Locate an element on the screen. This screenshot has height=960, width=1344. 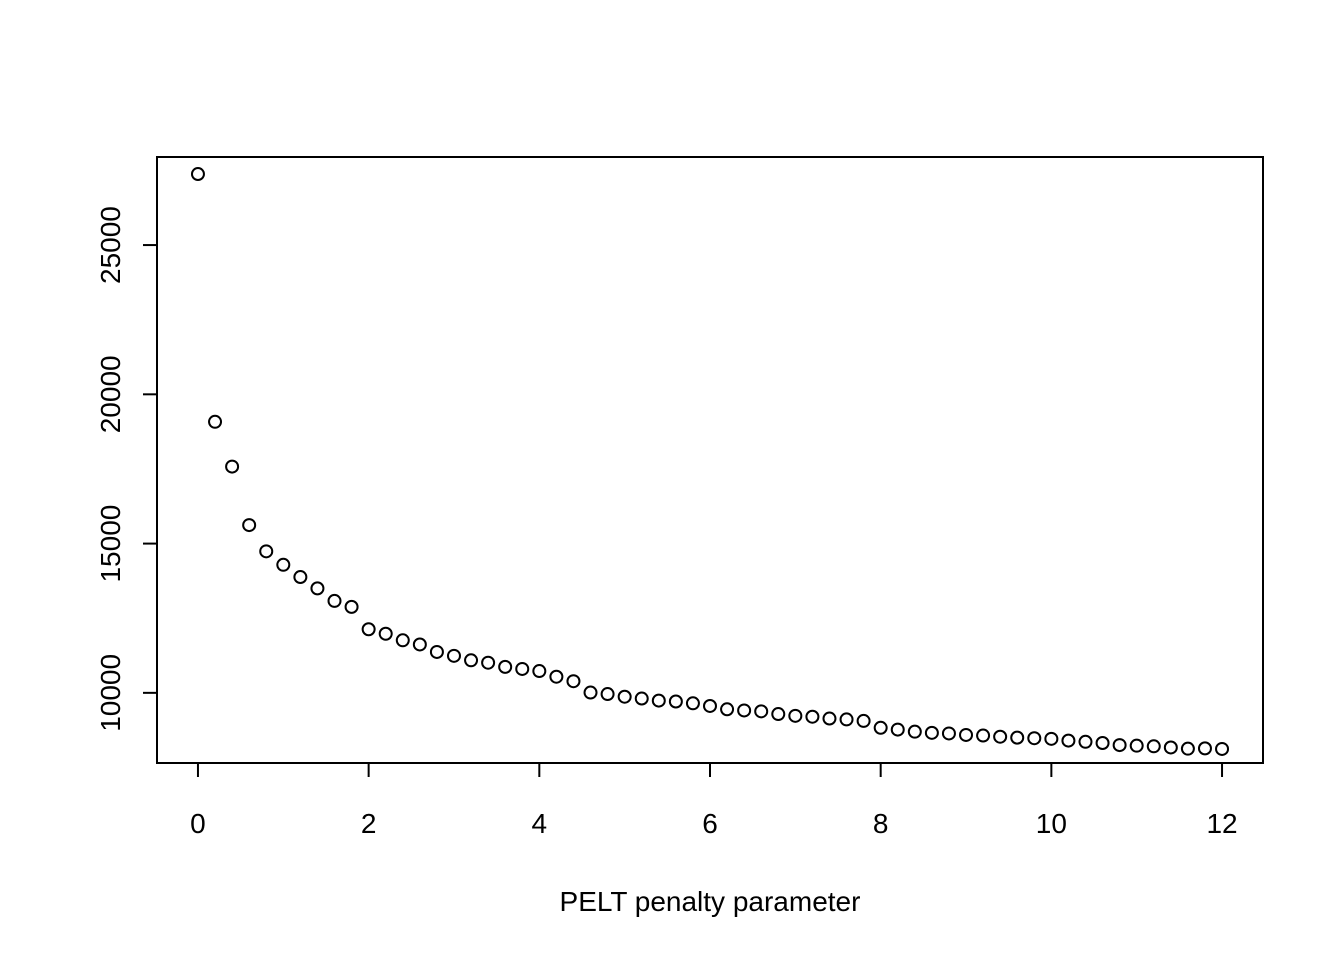
y-tick-label: 20000 is located at coordinates (110, 394).